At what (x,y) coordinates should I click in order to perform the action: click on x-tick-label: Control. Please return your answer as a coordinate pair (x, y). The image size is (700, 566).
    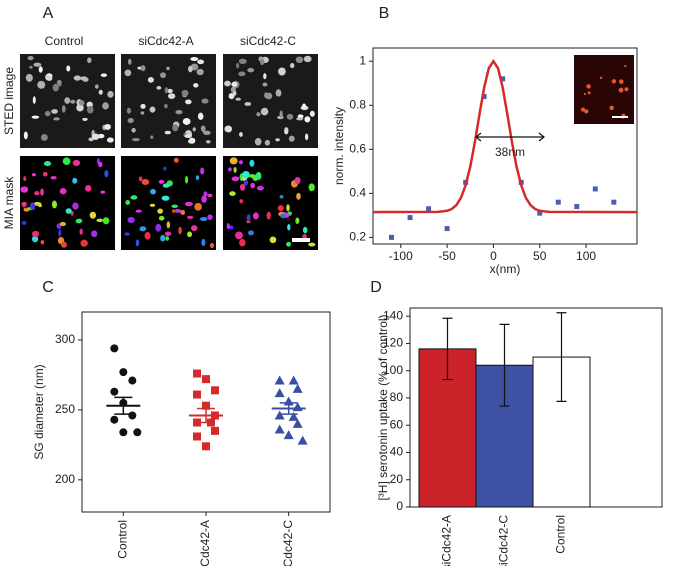
    Looking at the image, I should click on (561, 534).